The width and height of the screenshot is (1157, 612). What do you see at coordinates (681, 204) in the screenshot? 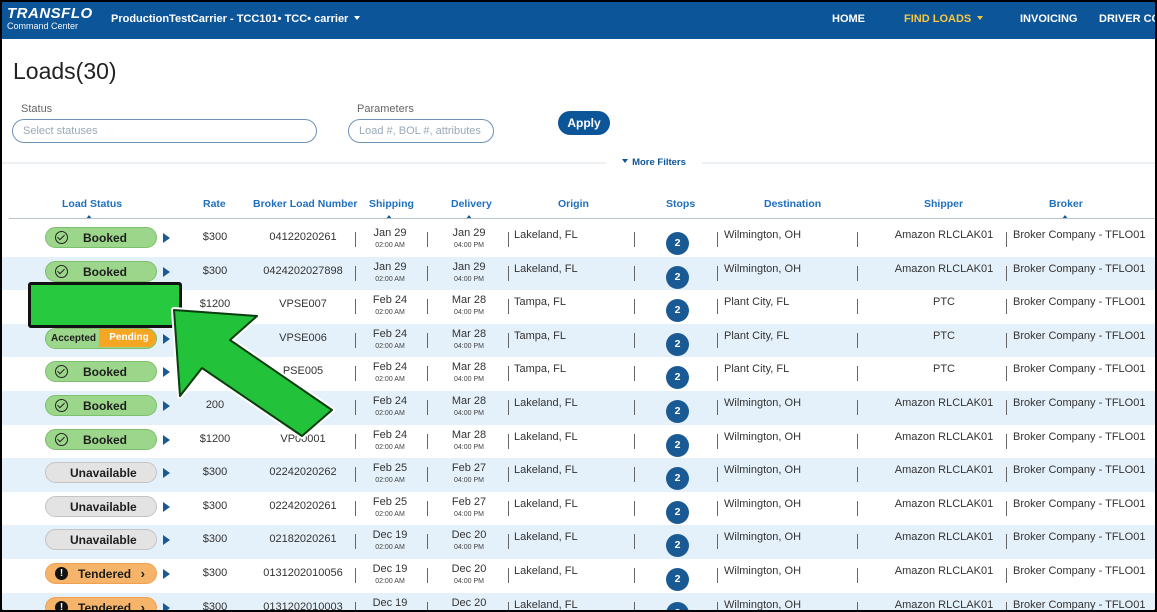
I see `th-stops: Stops` at bounding box center [681, 204].